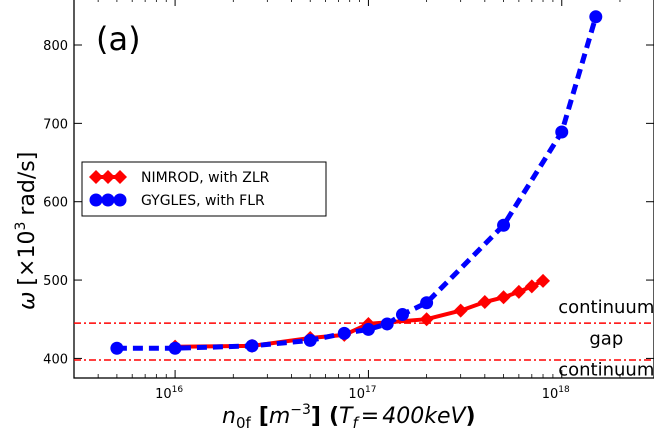 This screenshot has width=654, height=436. I want to click on y-tick-label: 400, so click(55, 359).